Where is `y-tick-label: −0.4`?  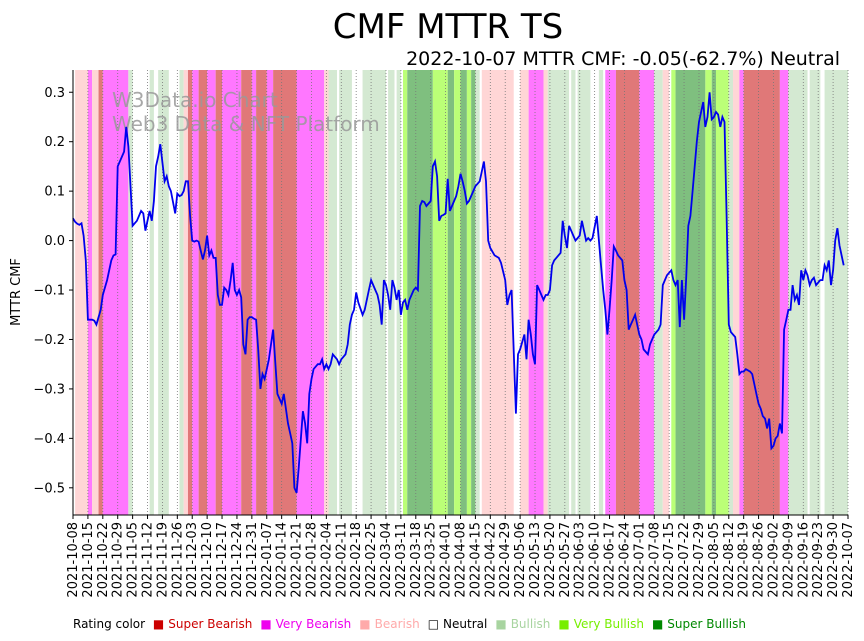 y-tick-label: −0.4 is located at coordinates (49, 439).